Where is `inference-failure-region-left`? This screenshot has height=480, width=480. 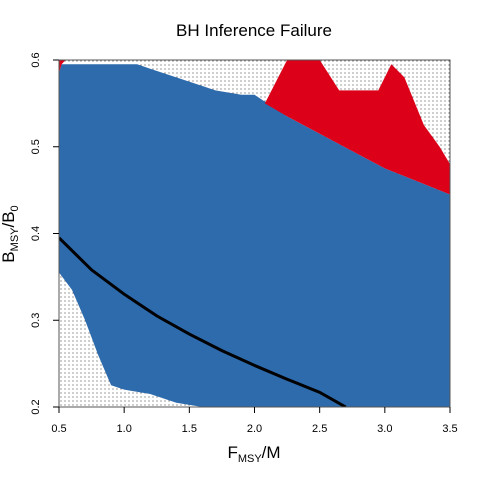
inference-failure-region-left is located at coordinates (62, 66).